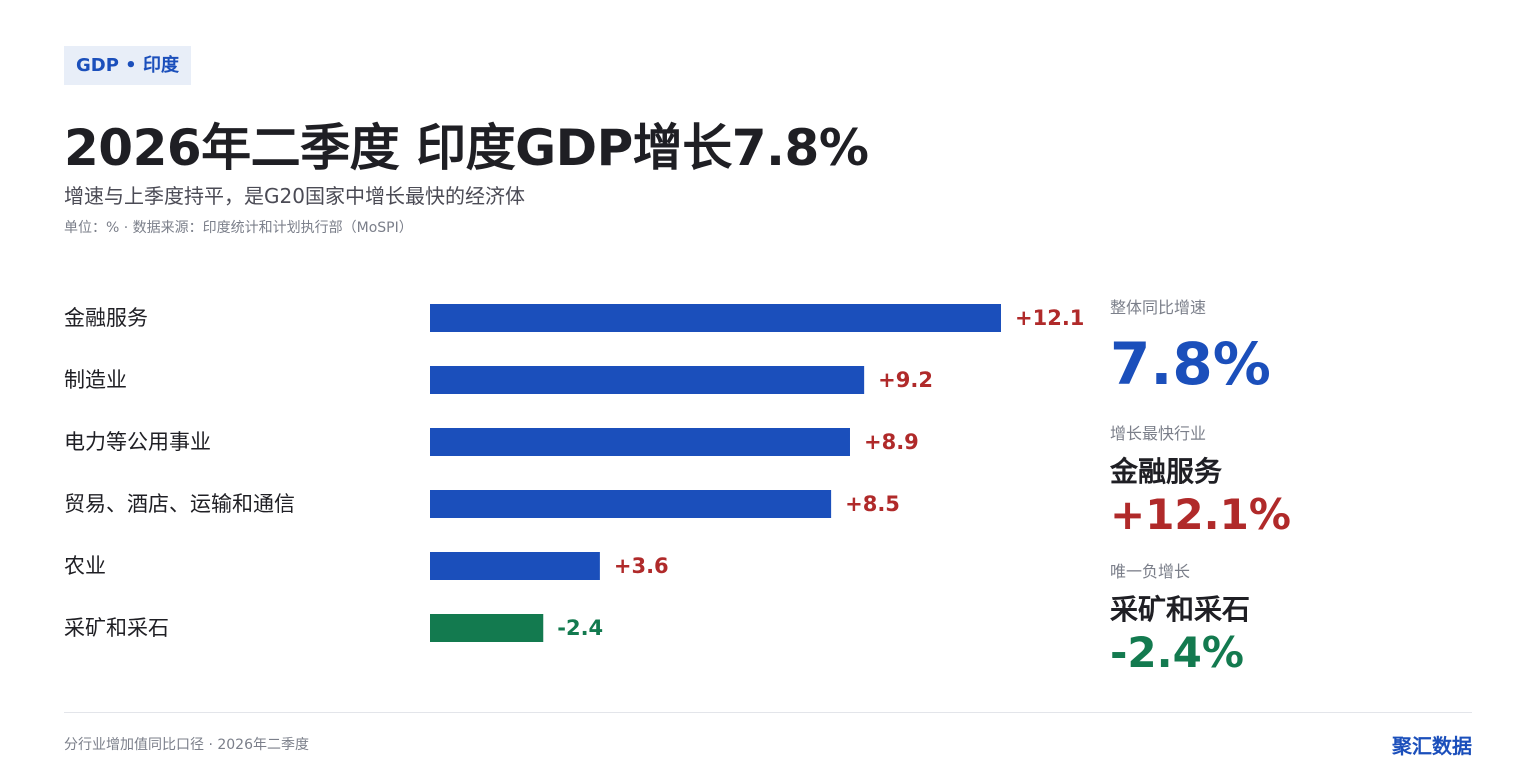 Image resolution: width=1536 pixels, height=768 pixels. I want to click on footer-note: 分行业增加值同比口径 · 2026年二季度, so click(186, 745).